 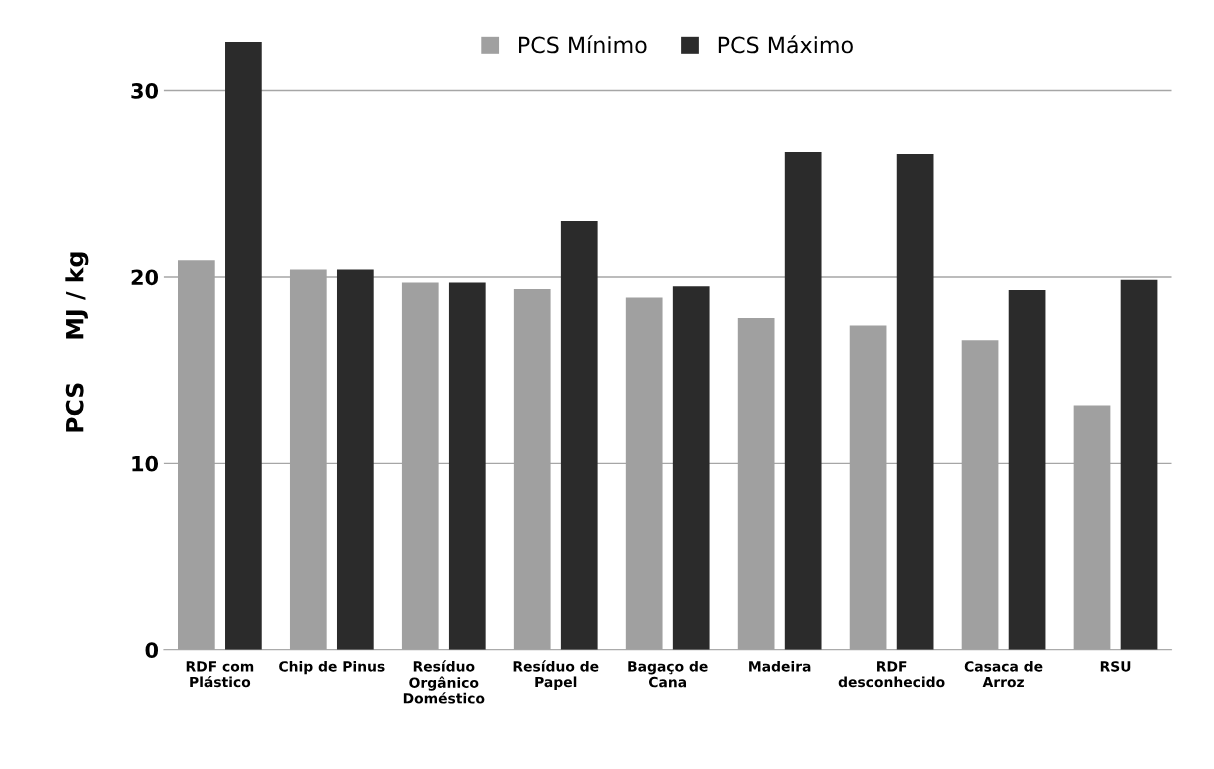 What do you see at coordinates (145, 277) in the screenshot?
I see `y-tick-label: 20` at bounding box center [145, 277].